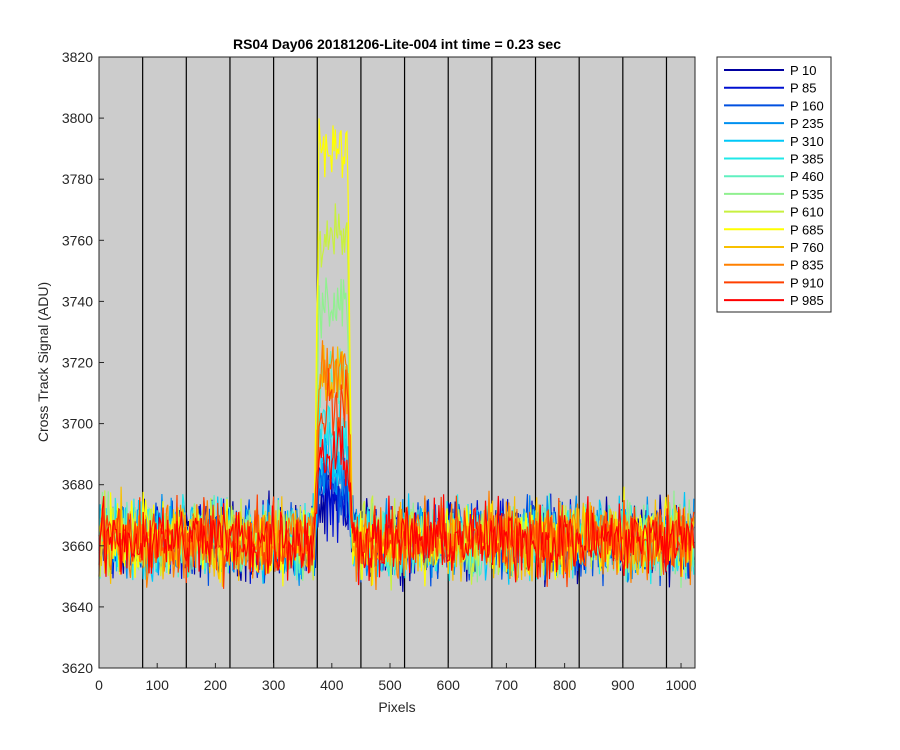 This screenshot has width=900, height=750. I want to click on legend-label: P 610, so click(807, 212).